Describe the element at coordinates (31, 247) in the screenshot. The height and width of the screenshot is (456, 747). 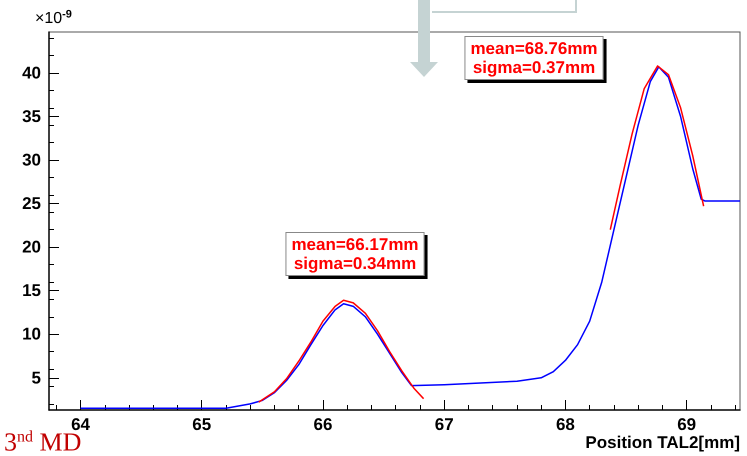
I see `y-tick-label: 20` at that location.